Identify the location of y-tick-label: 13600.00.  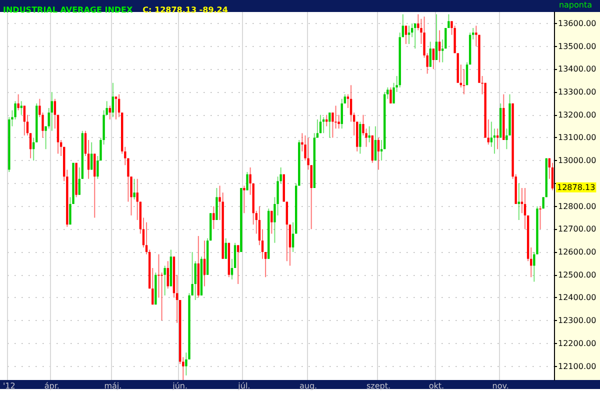
(577, 23).